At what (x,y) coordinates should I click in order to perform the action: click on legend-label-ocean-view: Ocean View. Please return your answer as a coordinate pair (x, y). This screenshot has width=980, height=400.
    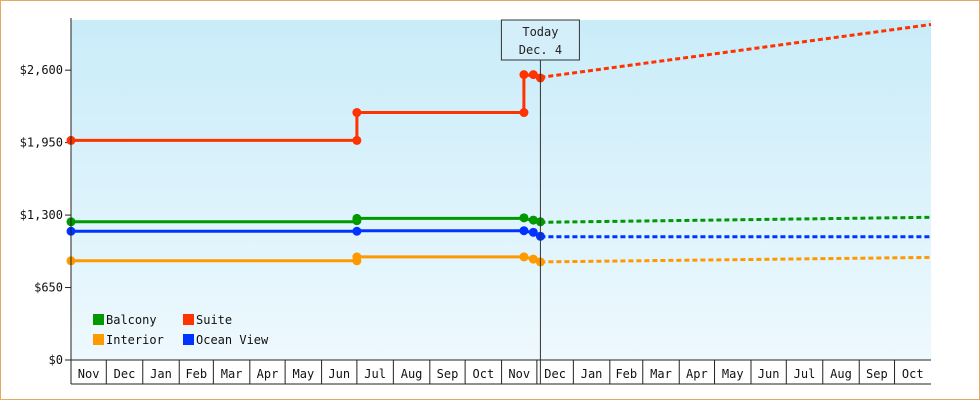
    Looking at the image, I should click on (232, 340).